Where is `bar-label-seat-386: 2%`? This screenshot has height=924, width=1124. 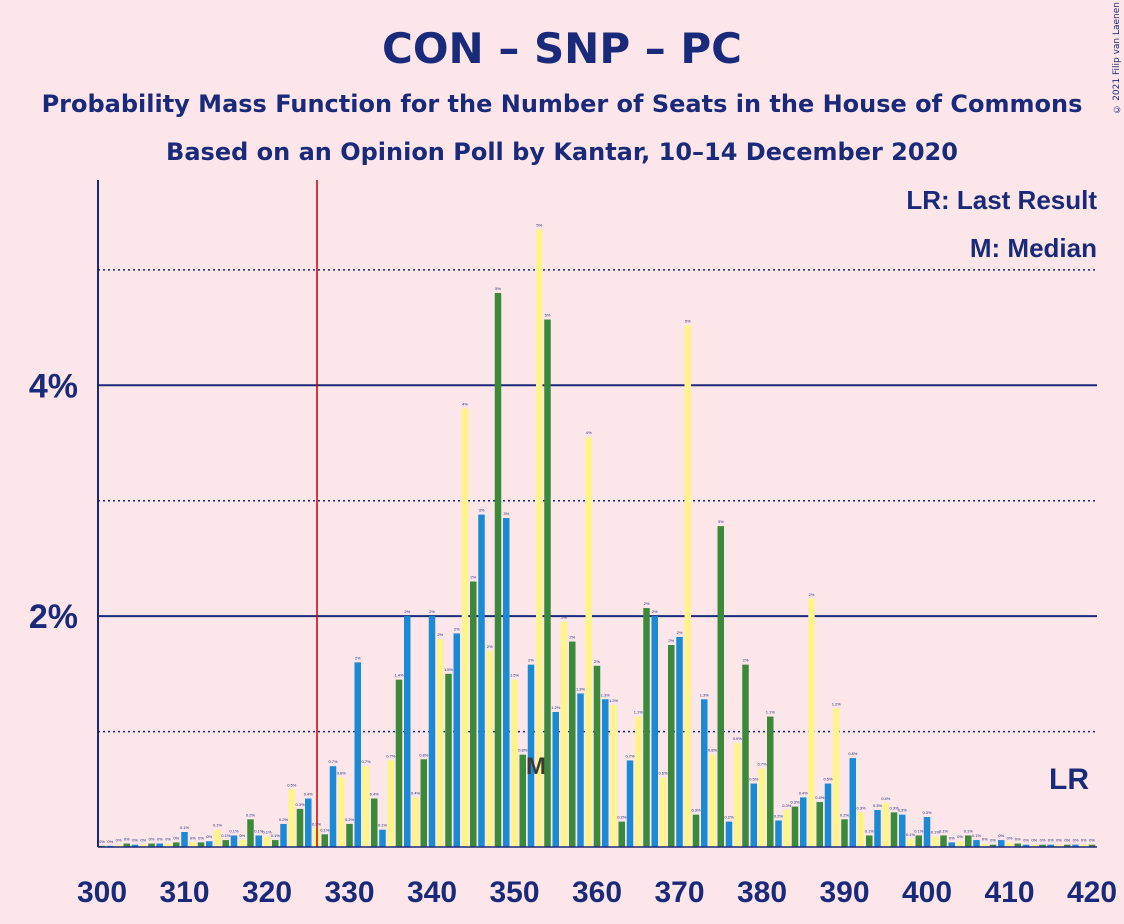
bar-label-seat-386: 2% is located at coordinates (812, 594).